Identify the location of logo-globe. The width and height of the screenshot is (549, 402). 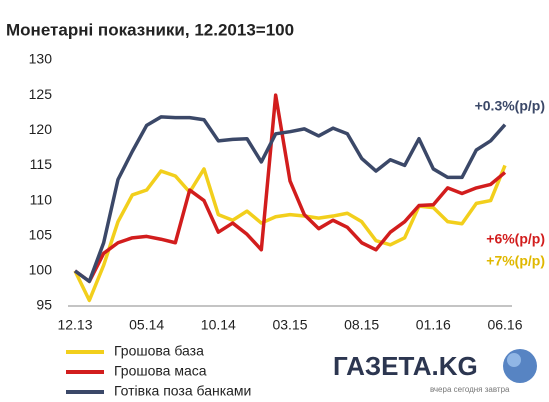
(520, 366).